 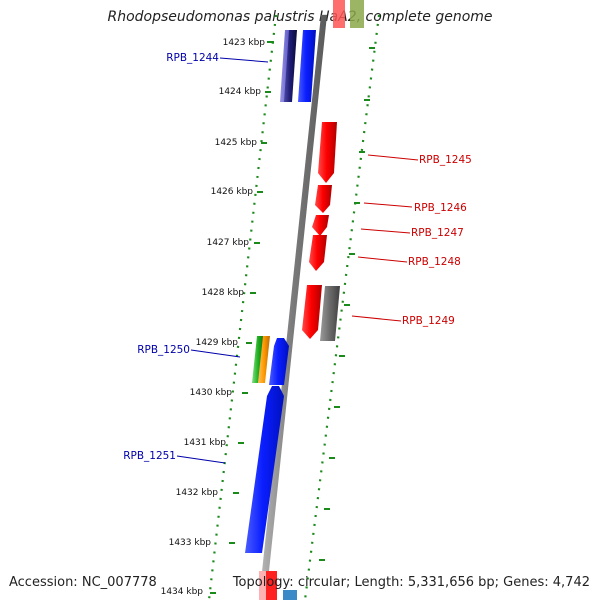 I want to click on forward-leader-lines, so click(x=222, y=260).